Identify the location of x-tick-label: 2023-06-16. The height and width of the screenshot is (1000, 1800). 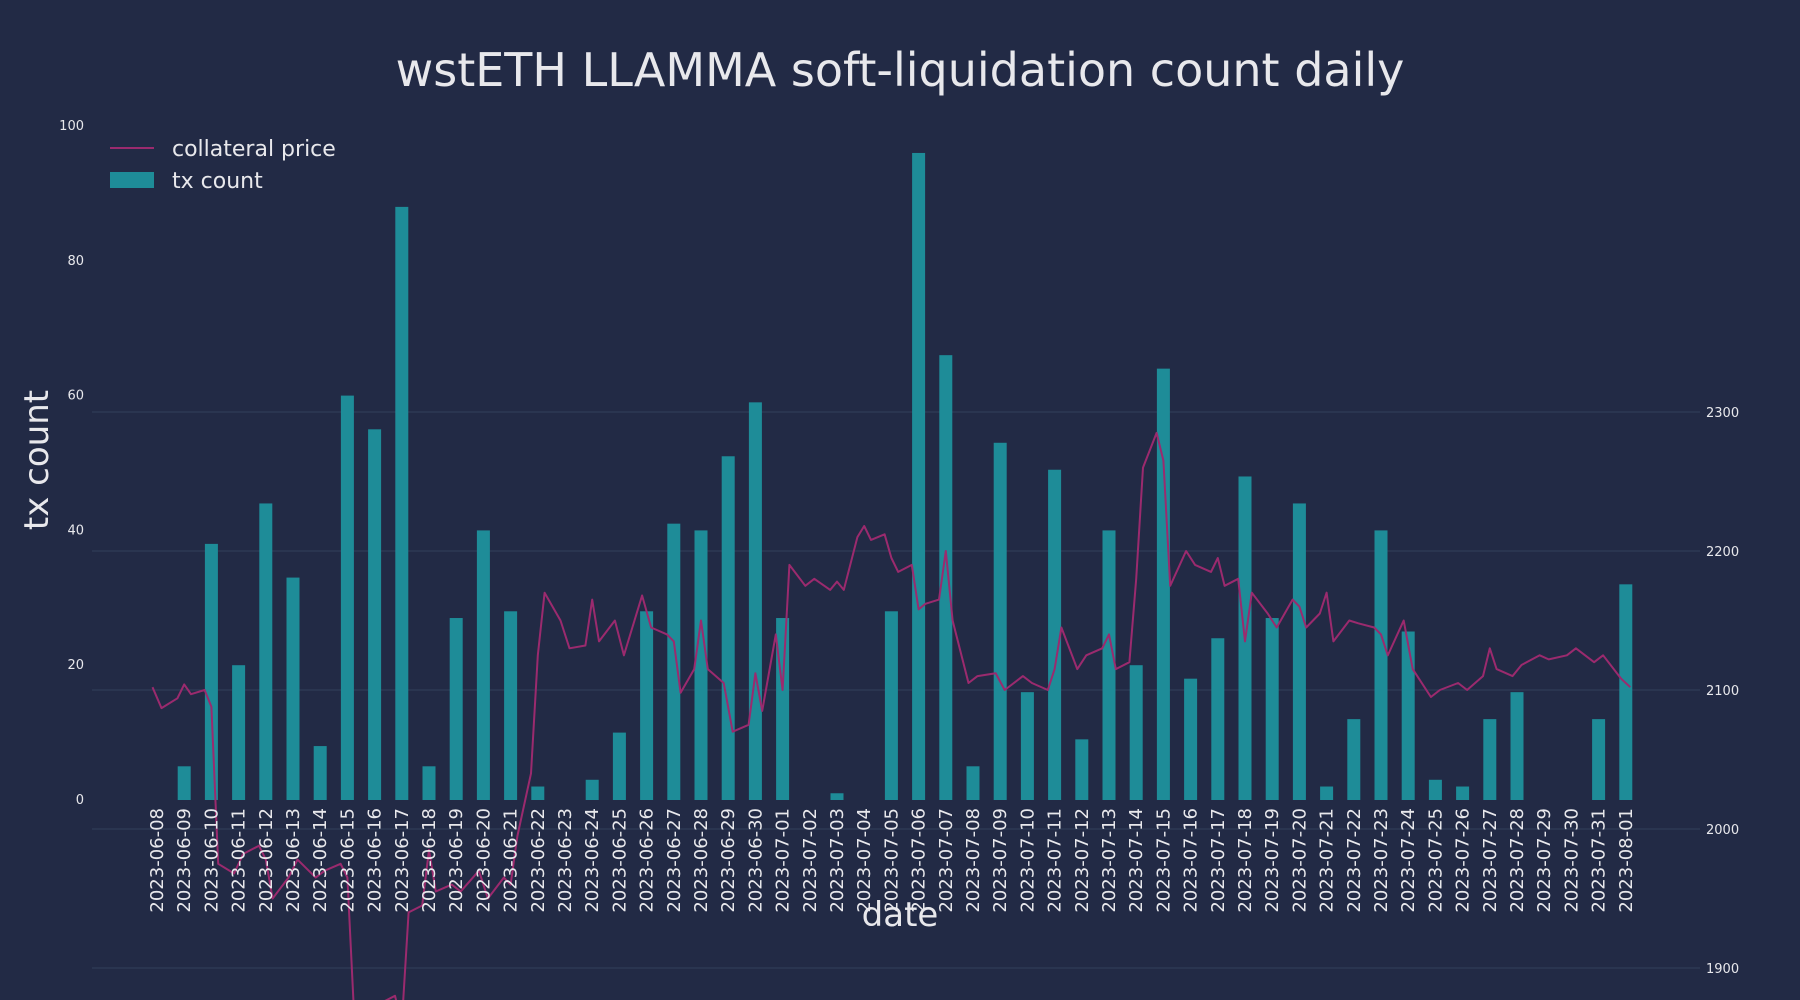
(375, 860).